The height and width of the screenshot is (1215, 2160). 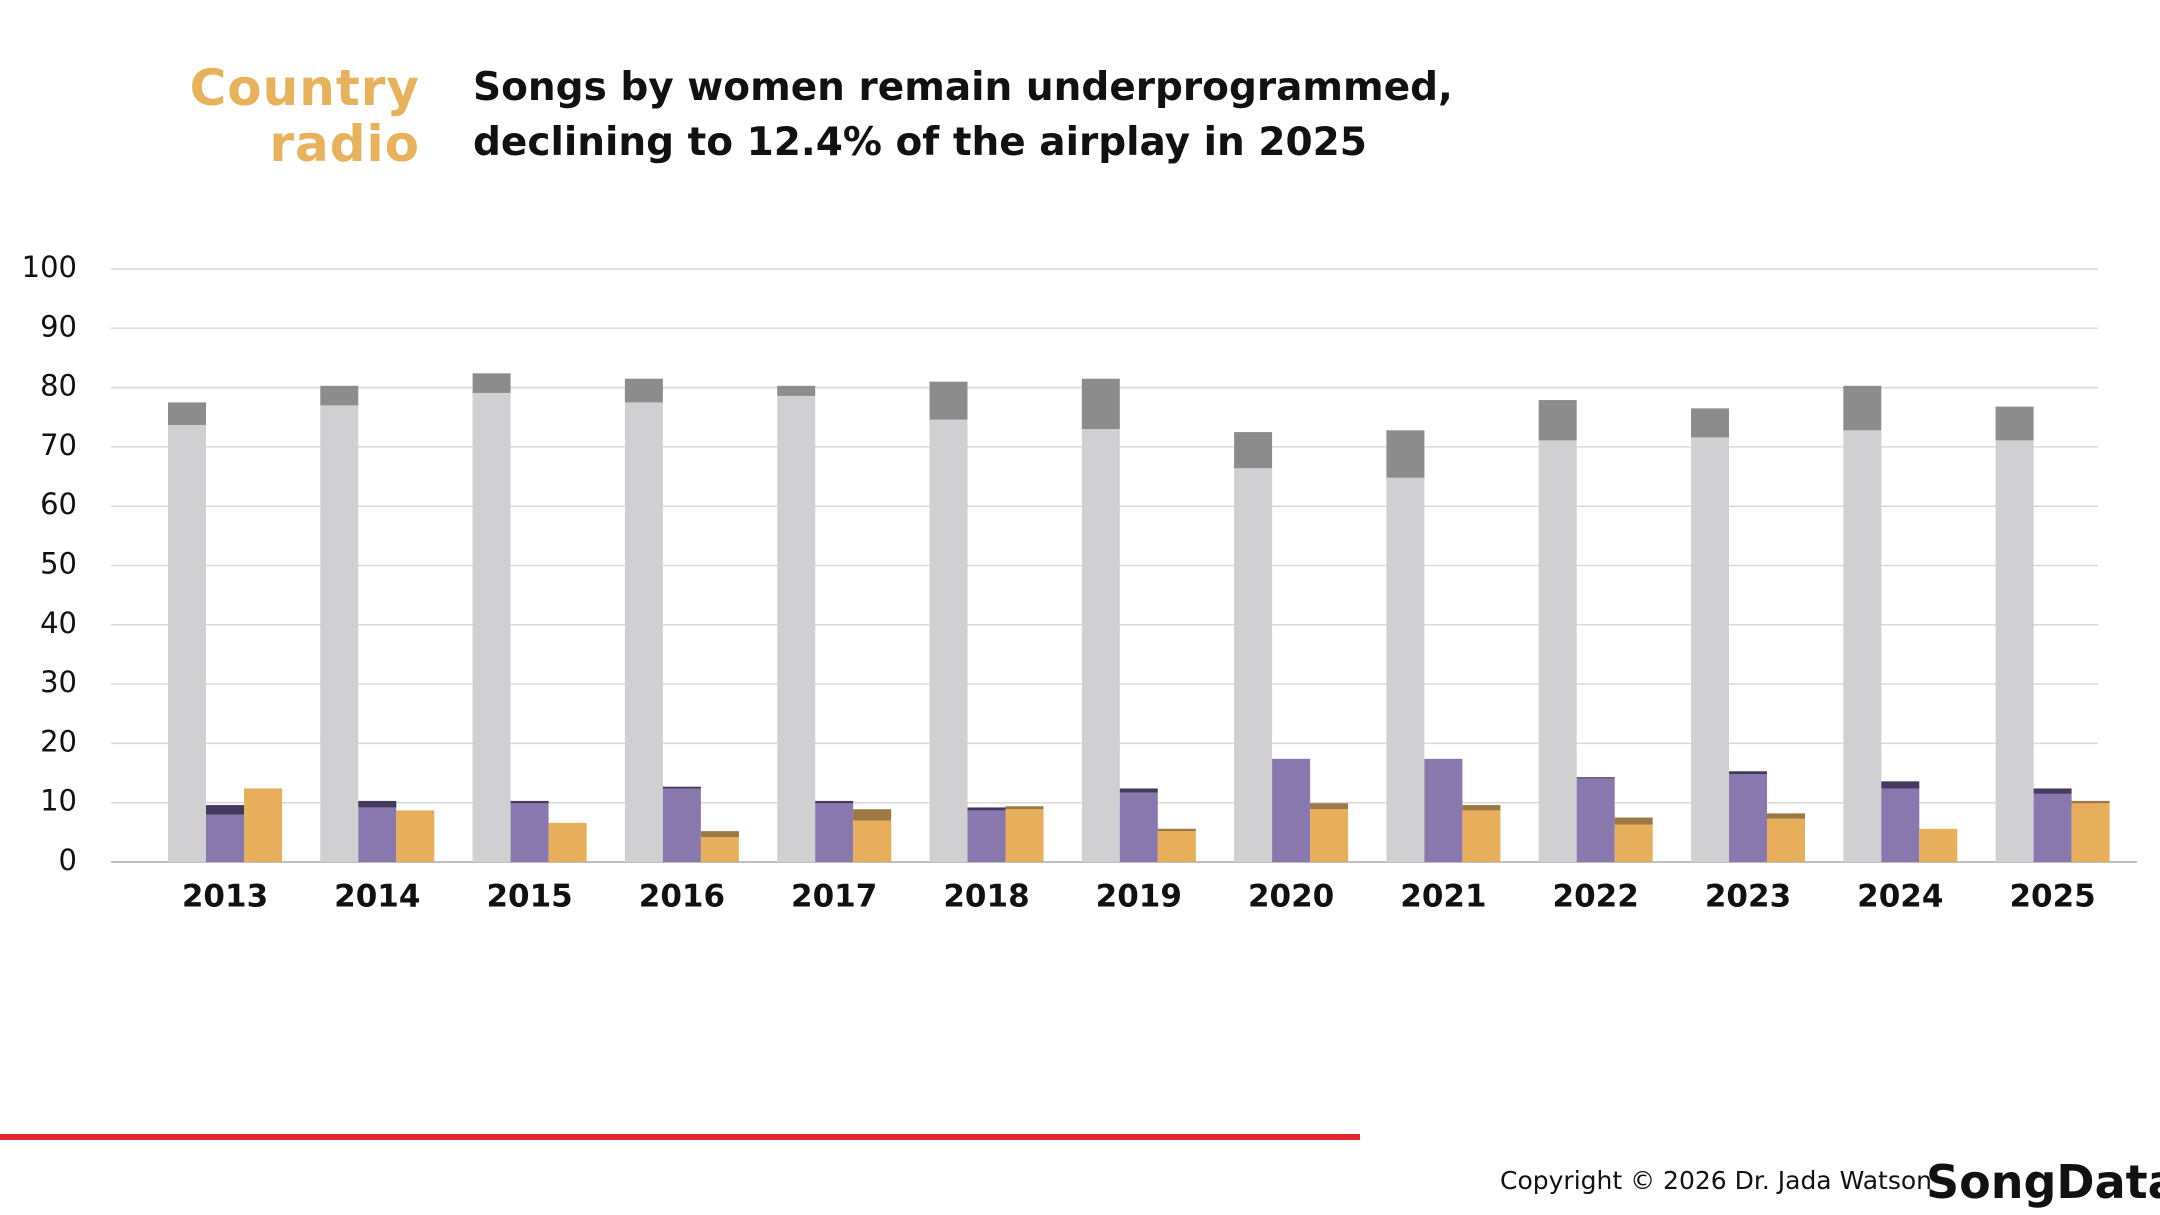 What do you see at coordinates (58, 386) in the screenshot?
I see `y-tick-label: 80` at bounding box center [58, 386].